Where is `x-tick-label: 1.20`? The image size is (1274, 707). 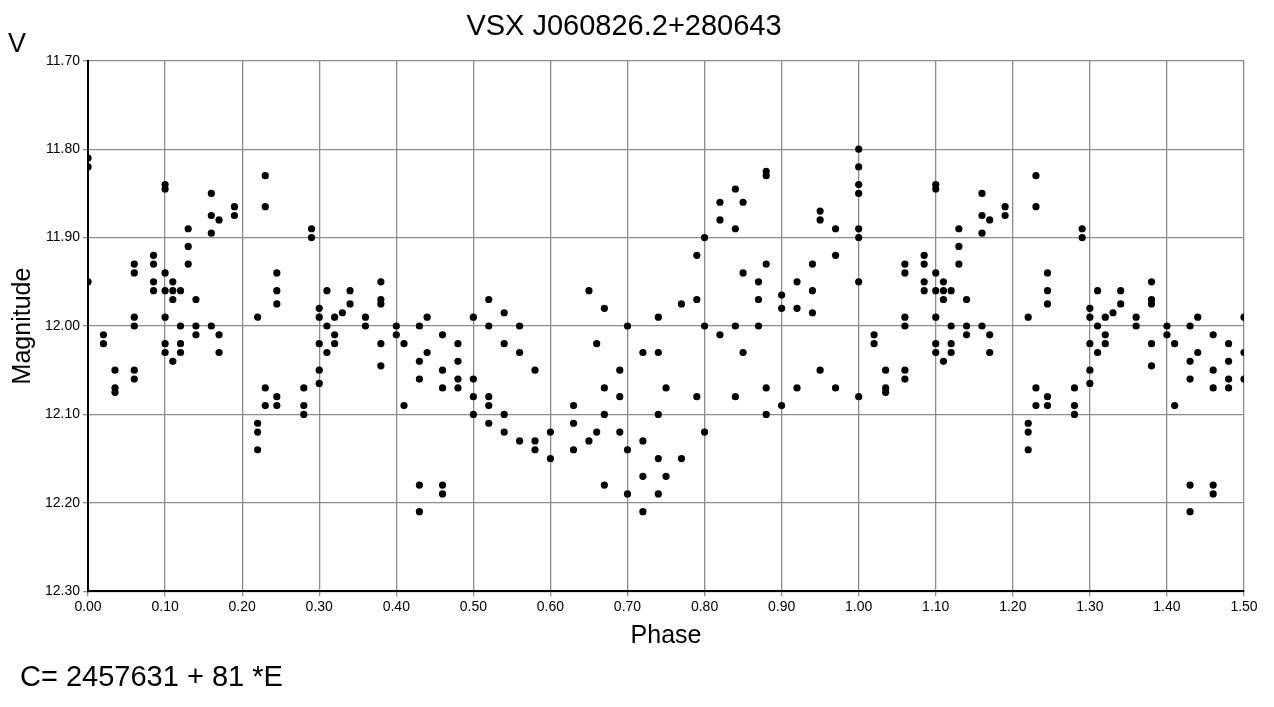
x-tick-label: 1.20 is located at coordinates (1013, 606).